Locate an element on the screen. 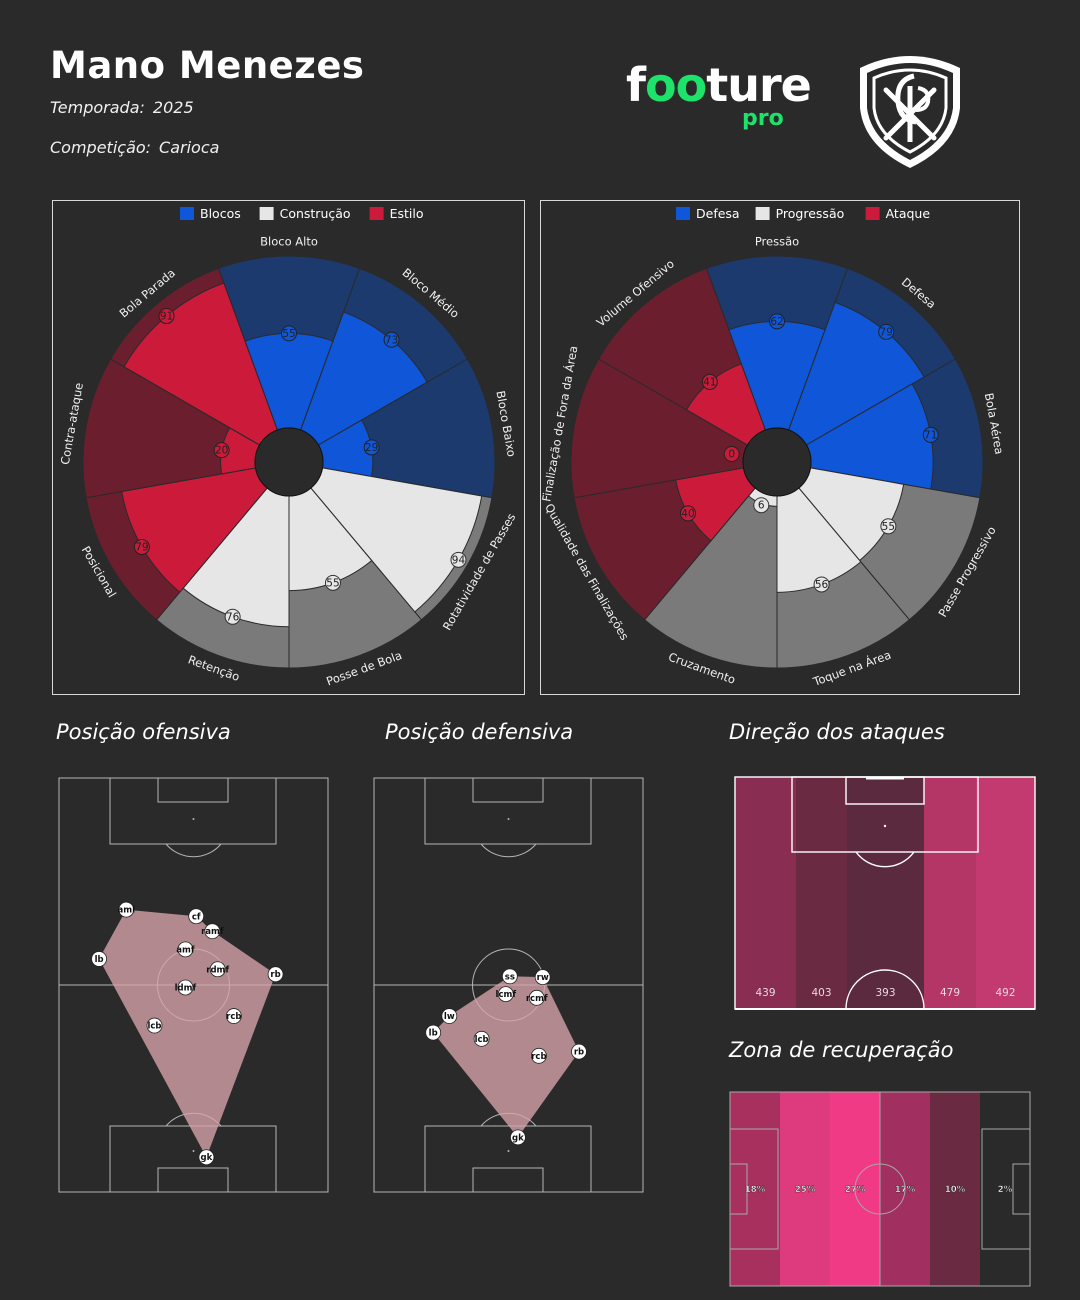 This screenshot has height=1300, width=1080. player-label: lcb is located at coordinates (154, 1027).